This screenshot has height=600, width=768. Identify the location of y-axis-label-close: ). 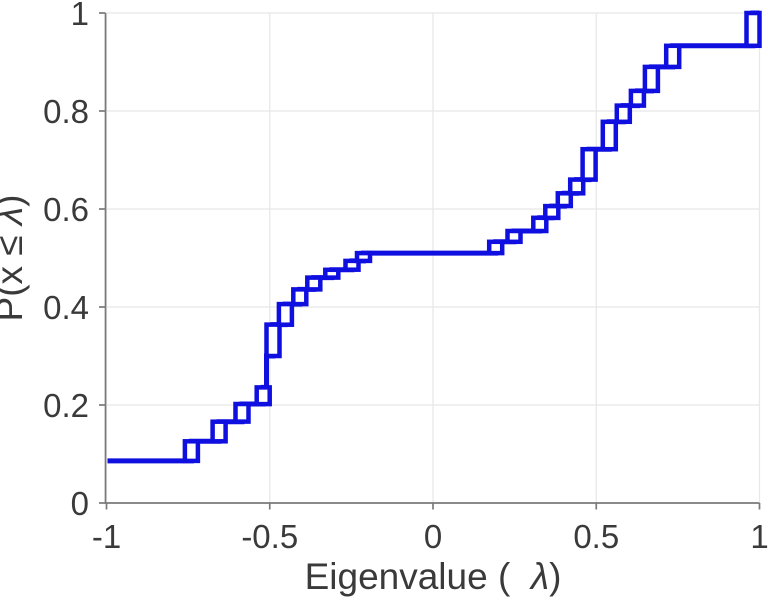
(15, 201).